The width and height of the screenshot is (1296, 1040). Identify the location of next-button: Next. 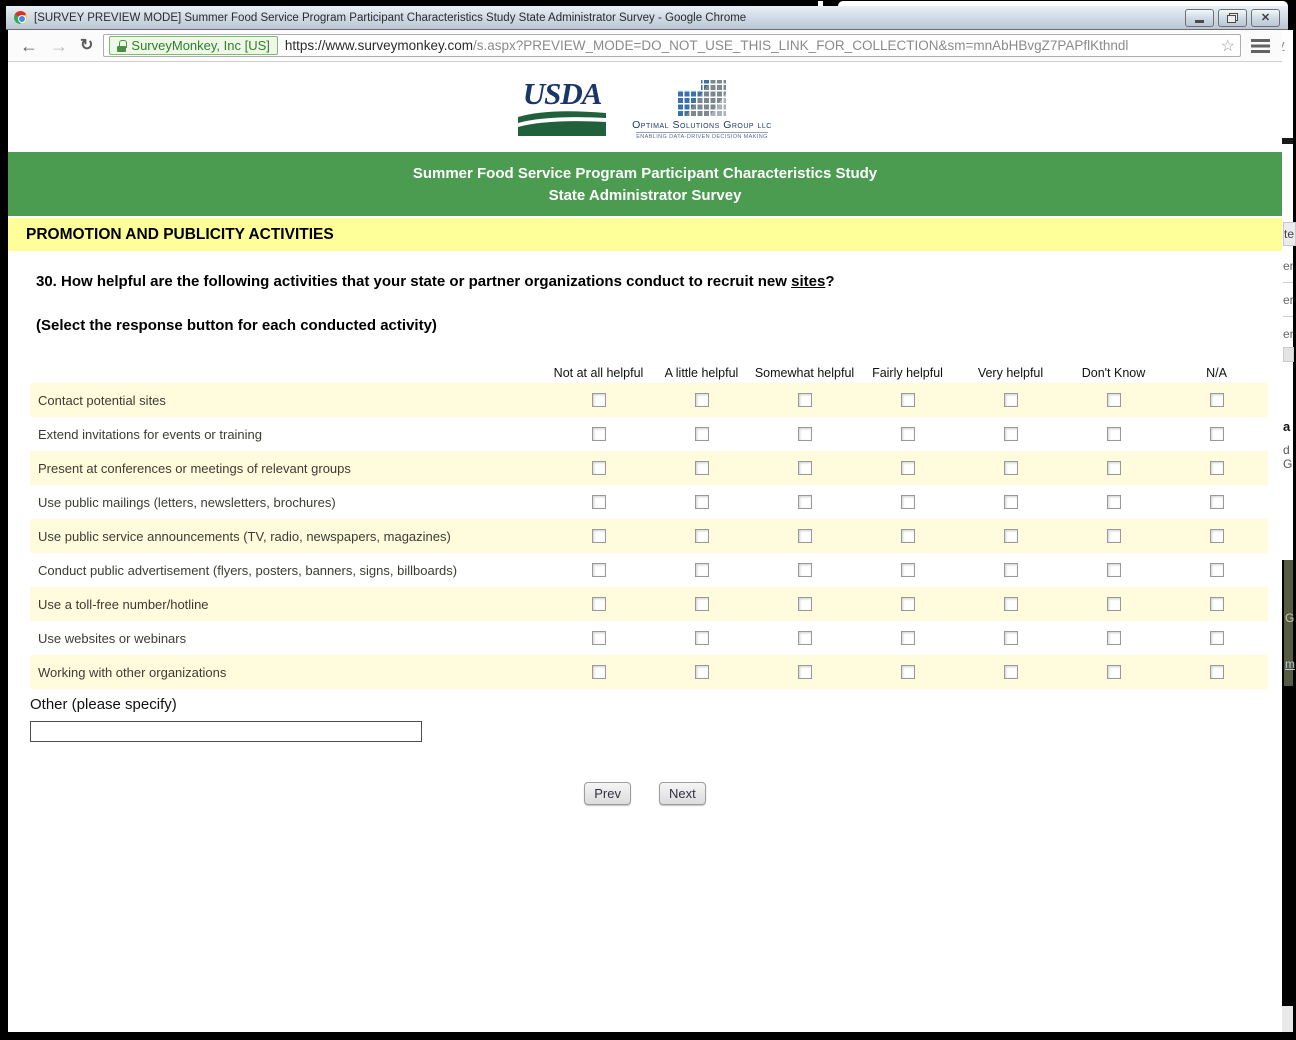
(682, 793).